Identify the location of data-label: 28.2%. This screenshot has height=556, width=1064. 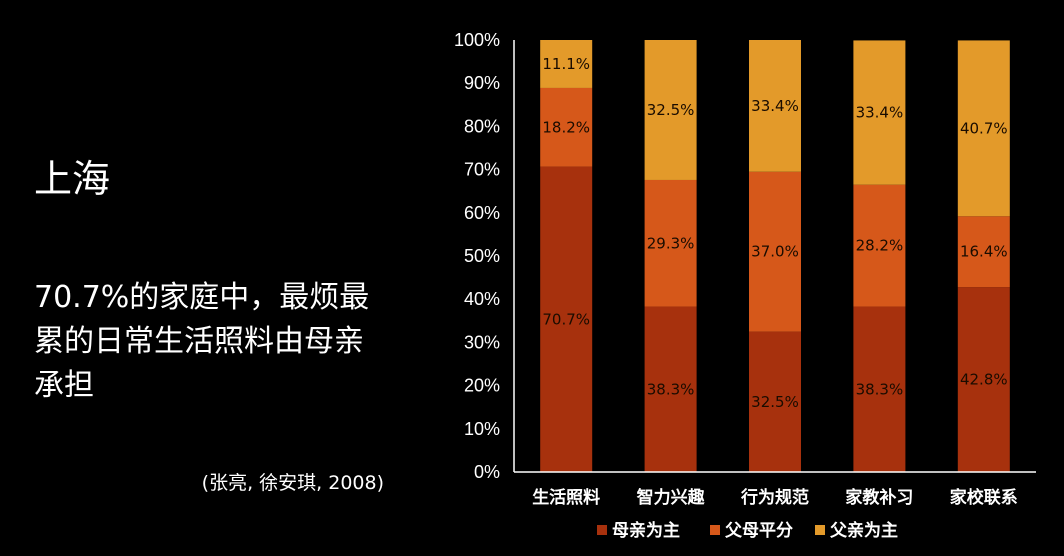
(880, 246).